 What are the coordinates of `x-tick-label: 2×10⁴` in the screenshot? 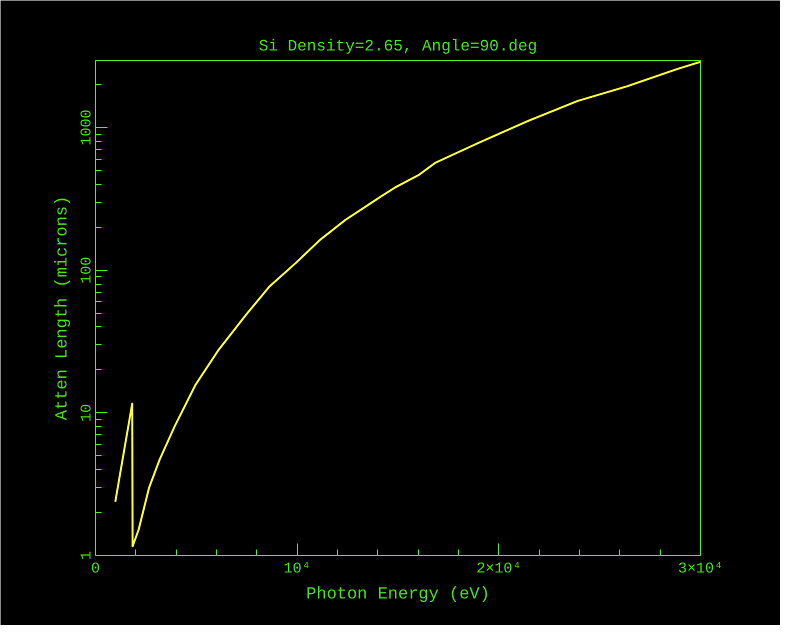 It's located at (499, 569).